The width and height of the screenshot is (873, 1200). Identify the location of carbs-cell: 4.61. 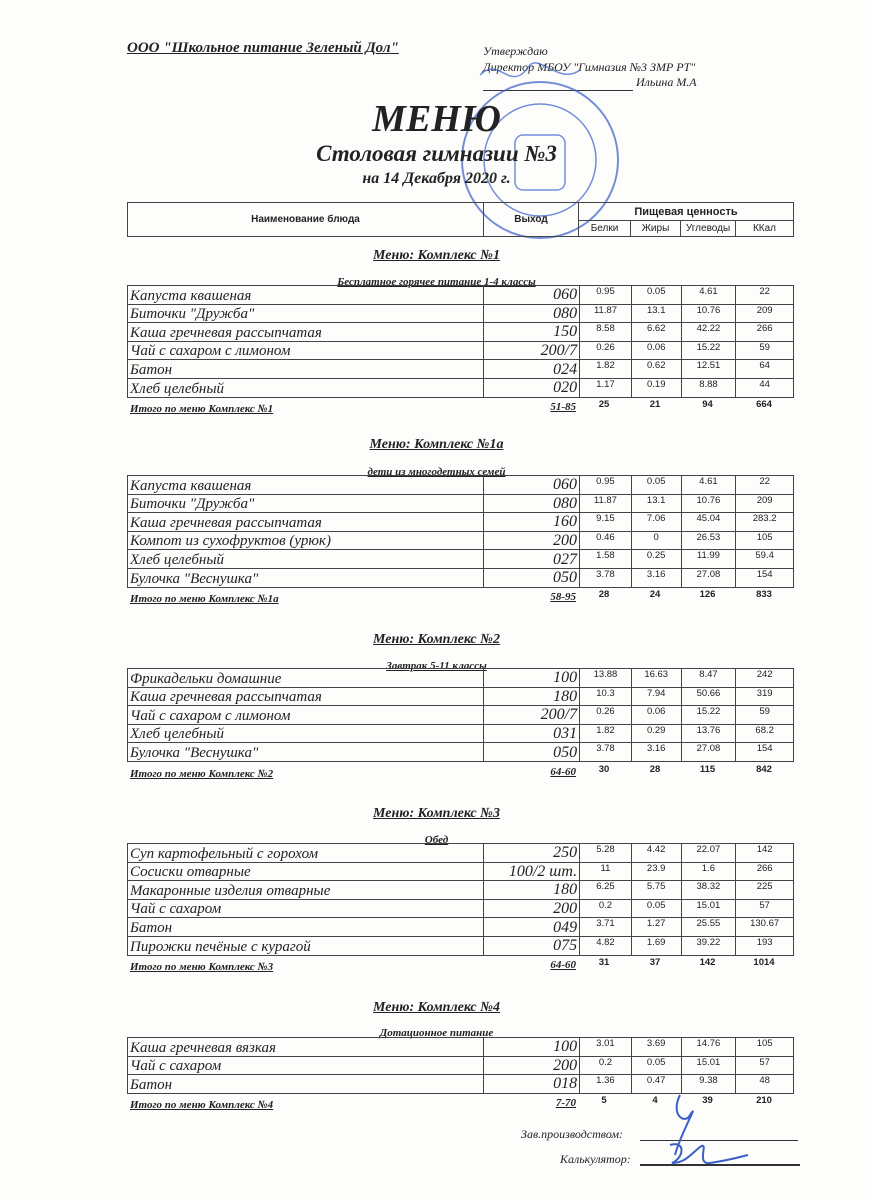
(708, 295).